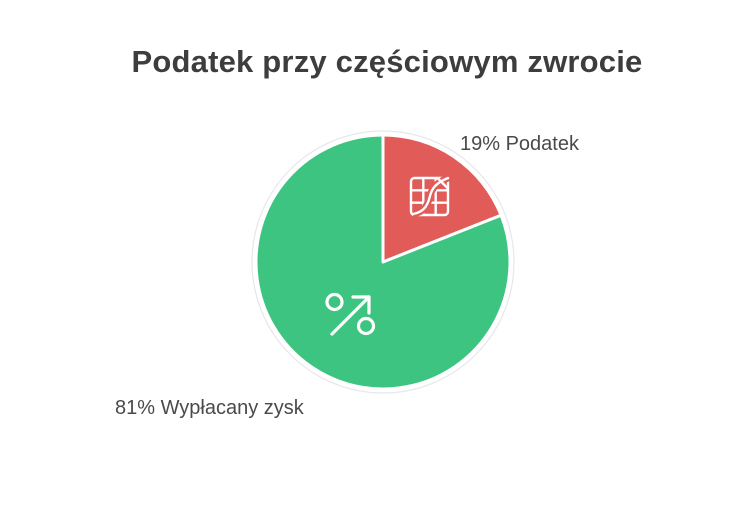 This screenshot has width=732, height=526. What do you see at coordinates (387, 61) in the screenshot?
I see `chart-title: Podatek przy częściowym zwrocie` at bounding box center [387, 61].